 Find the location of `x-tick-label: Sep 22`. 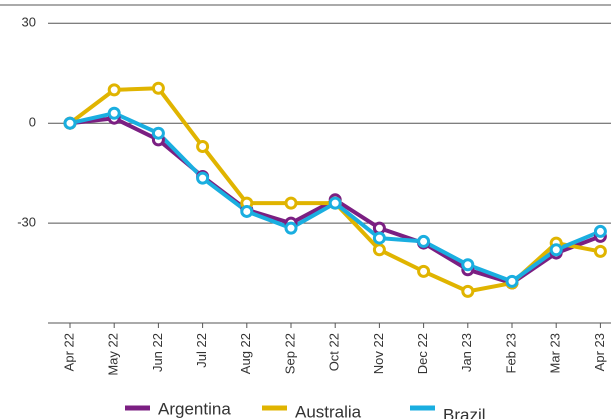

x-tick-label: Sep 22 is located at coordinates (289, 353).